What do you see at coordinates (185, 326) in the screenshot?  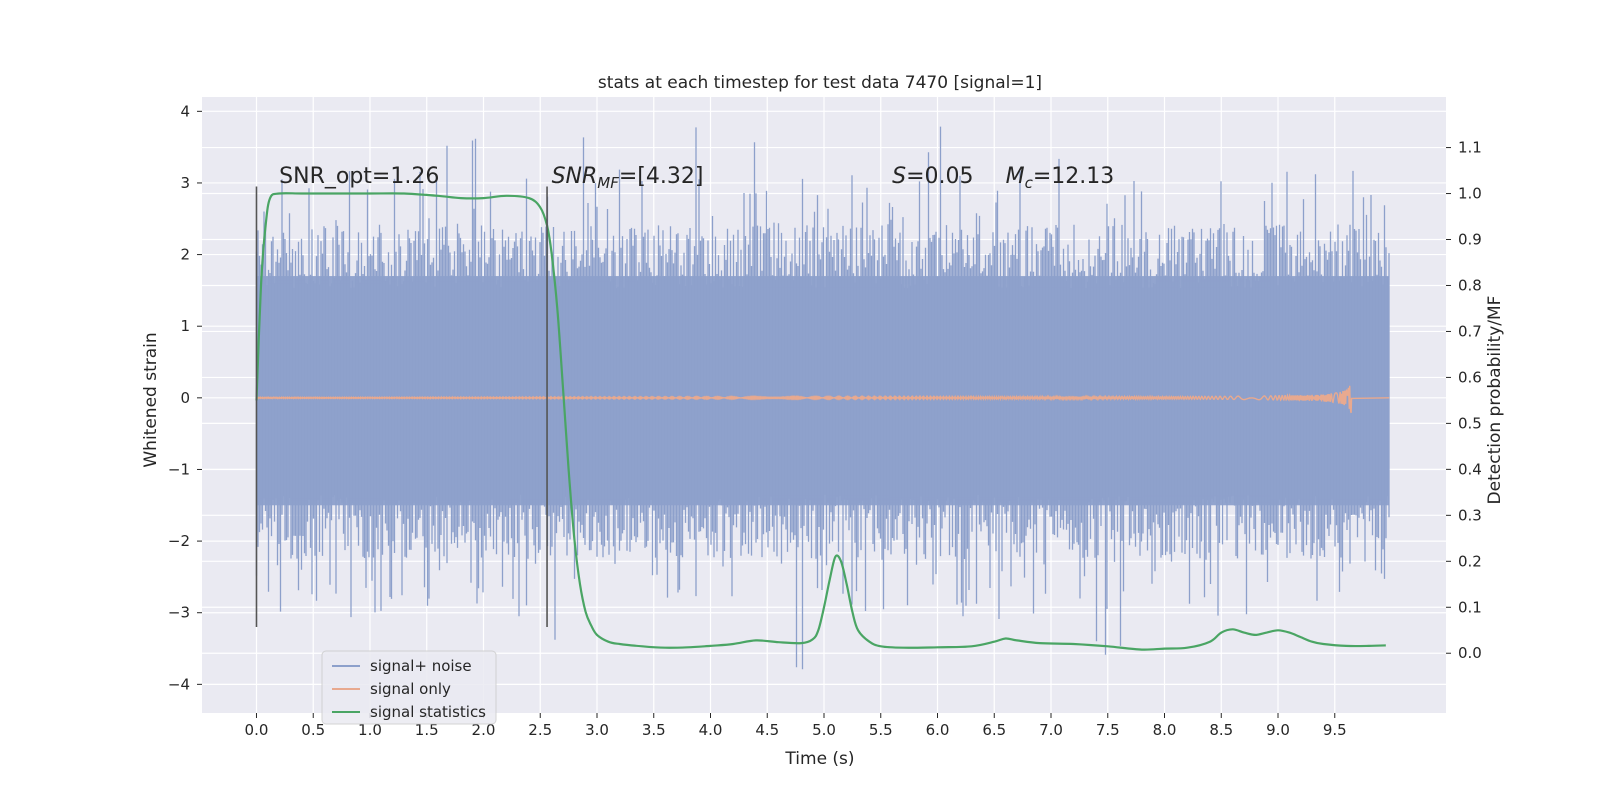 I see `y-tick-label: 1` at bounding box center [185, 326].